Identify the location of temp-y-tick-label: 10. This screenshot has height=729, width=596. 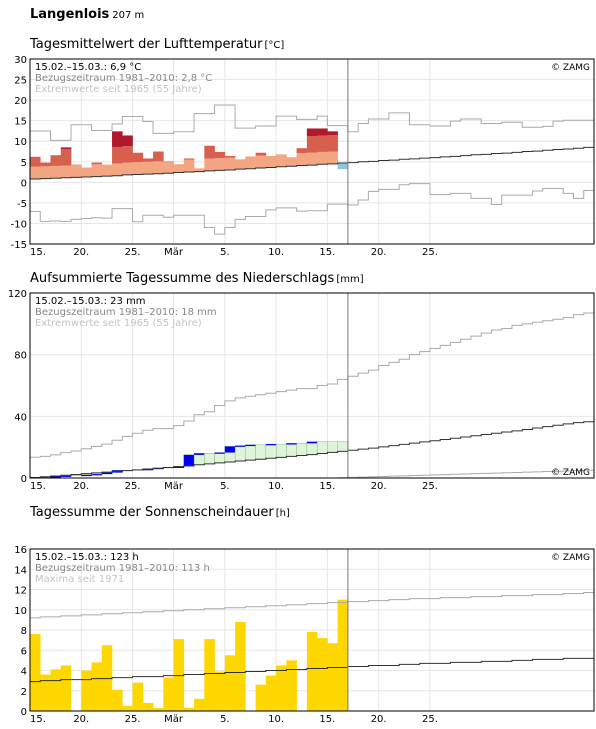
(20, 142).